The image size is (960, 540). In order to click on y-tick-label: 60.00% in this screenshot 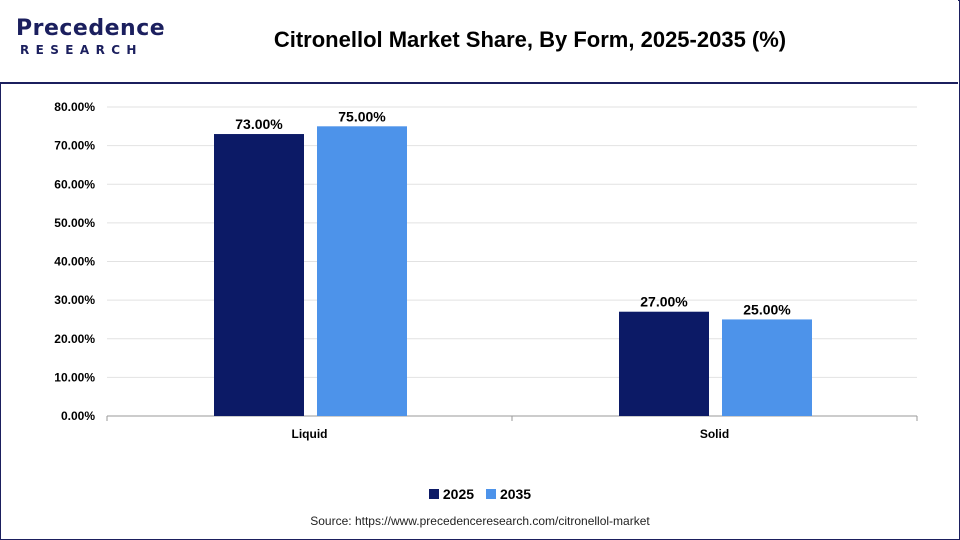, I will do `click(74, 184)`.